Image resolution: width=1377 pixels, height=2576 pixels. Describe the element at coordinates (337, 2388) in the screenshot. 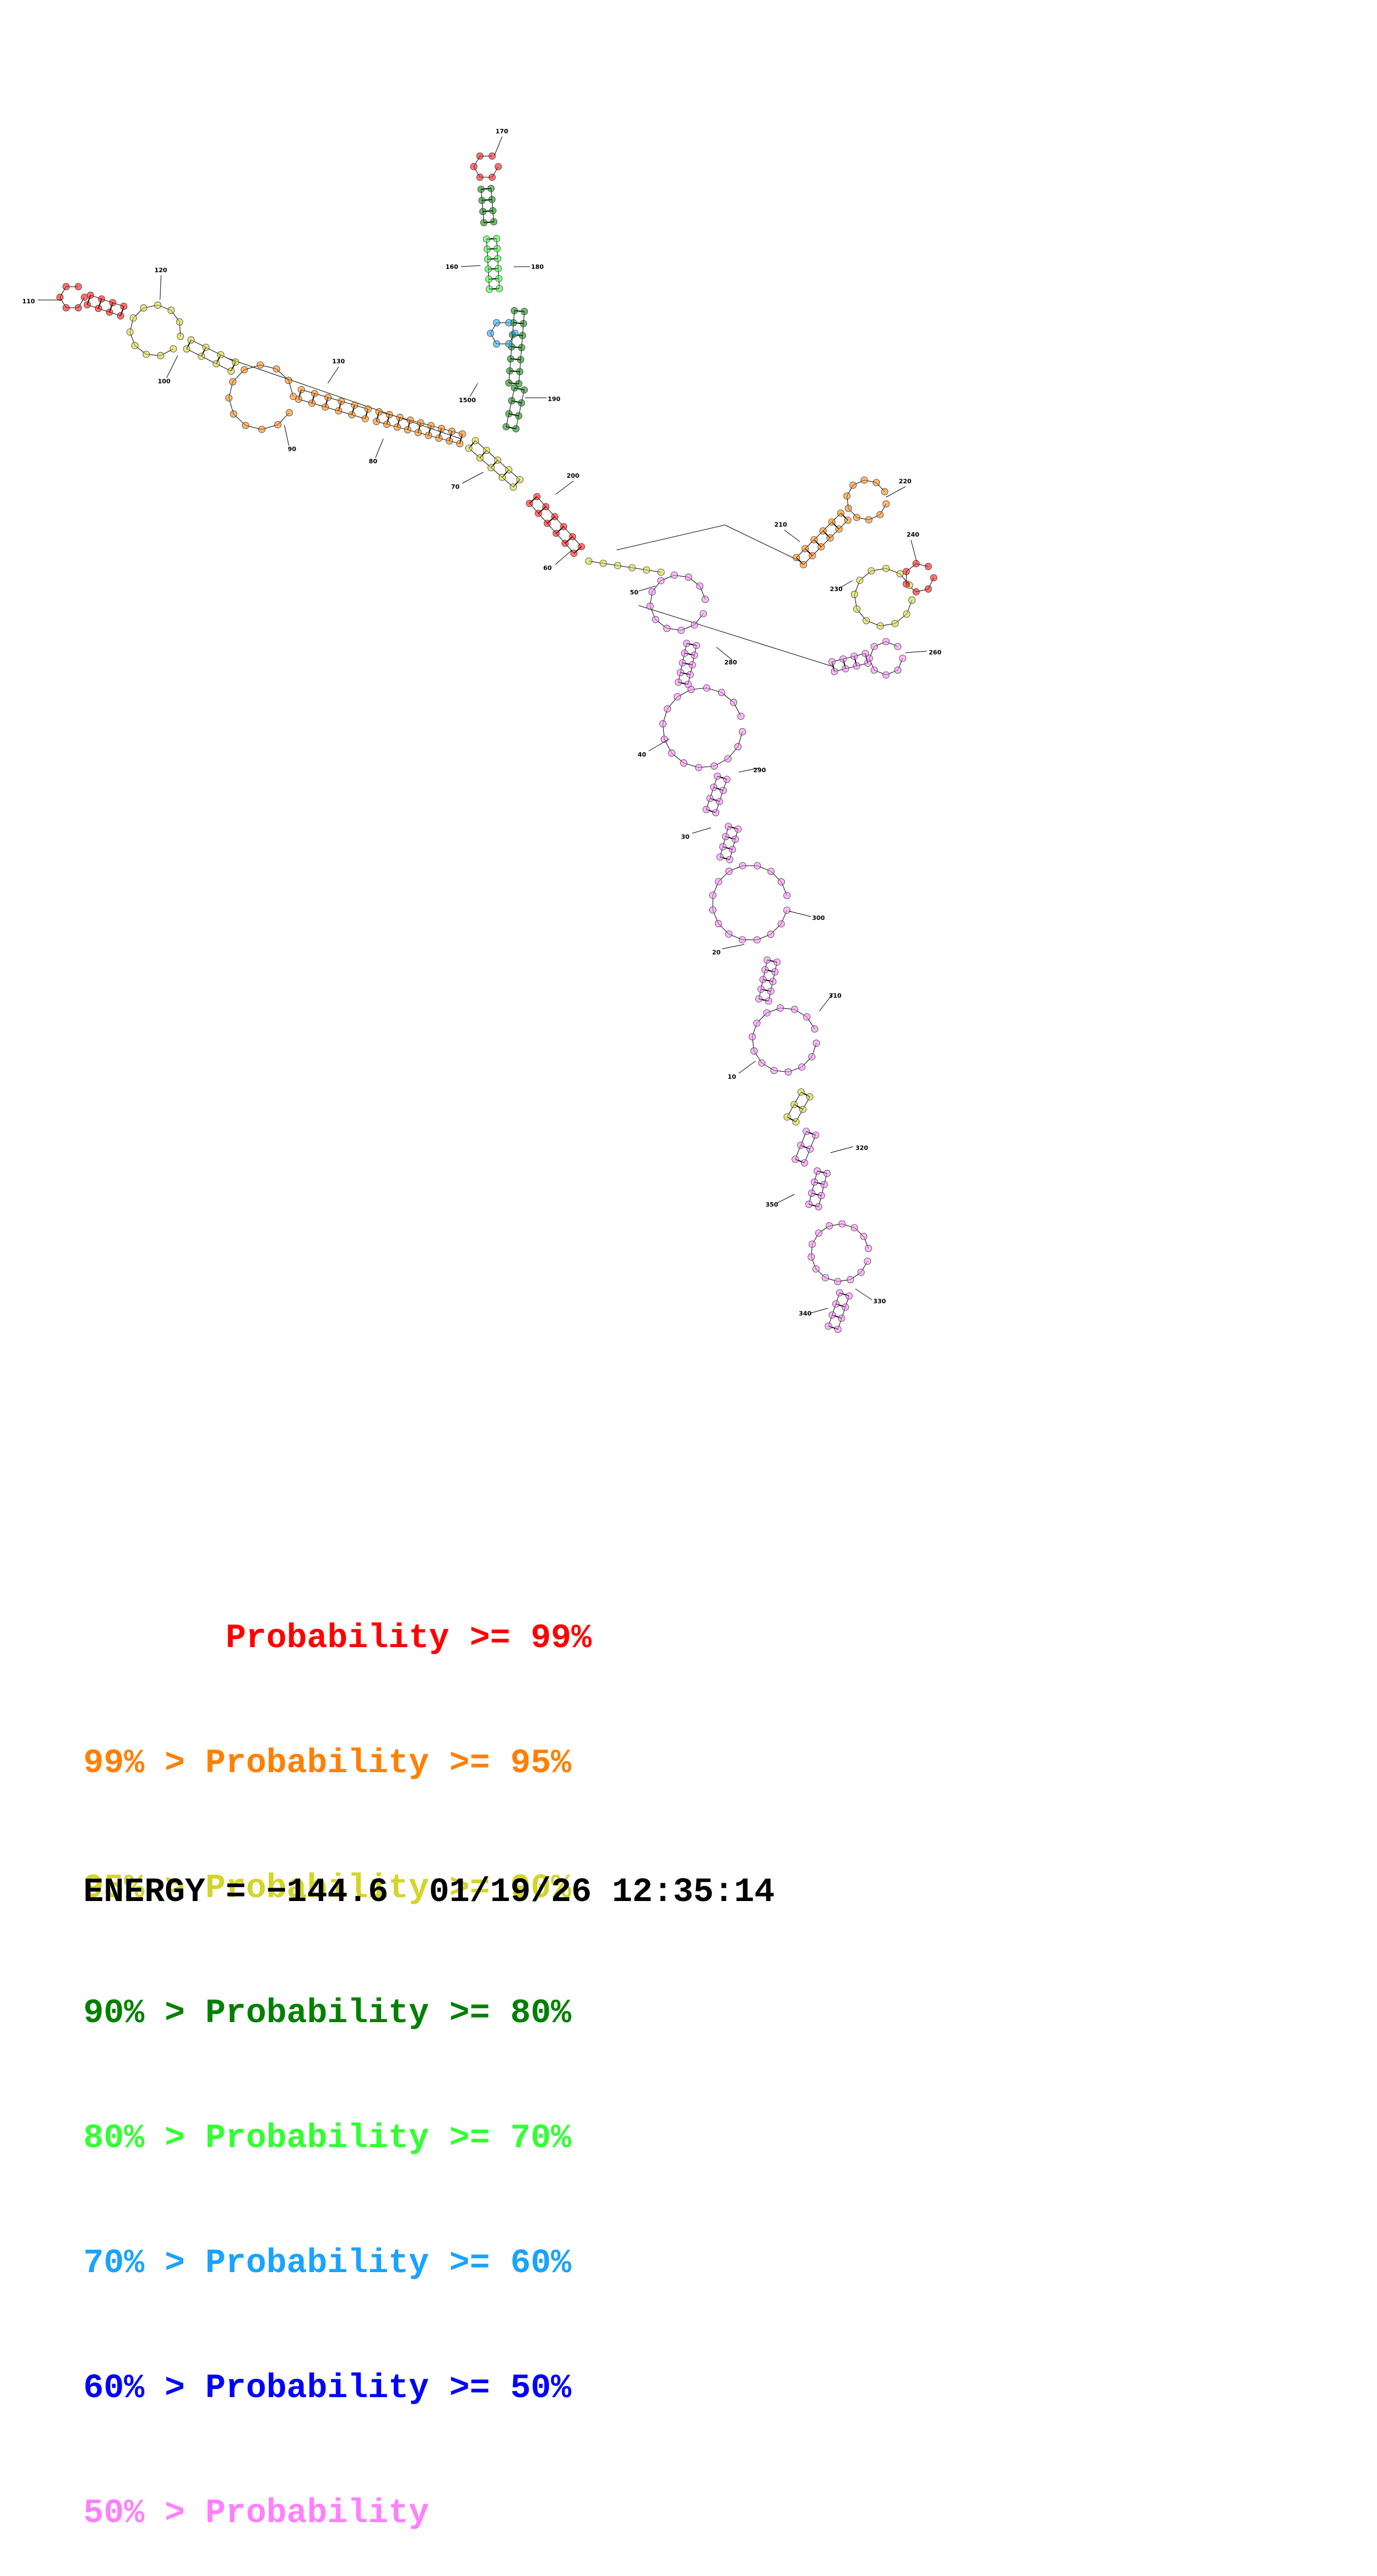

I see `legend-row-50: 60% > Probability >= 50%` at that location.